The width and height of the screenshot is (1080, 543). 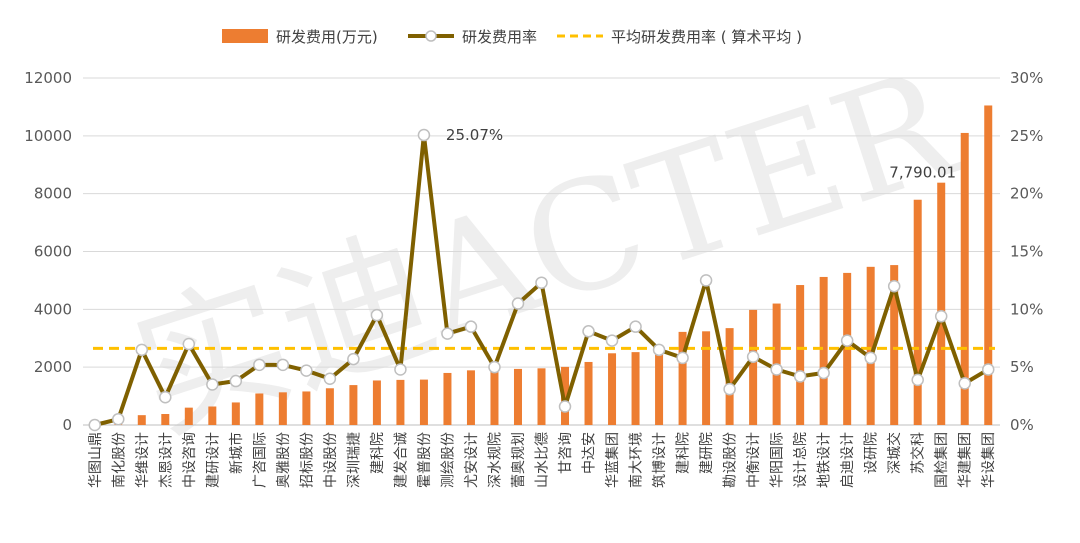 I want to click on legend-label-avg-rate: 平均研发费用率 ( 算术平均 ), so click(x=706, y=37).